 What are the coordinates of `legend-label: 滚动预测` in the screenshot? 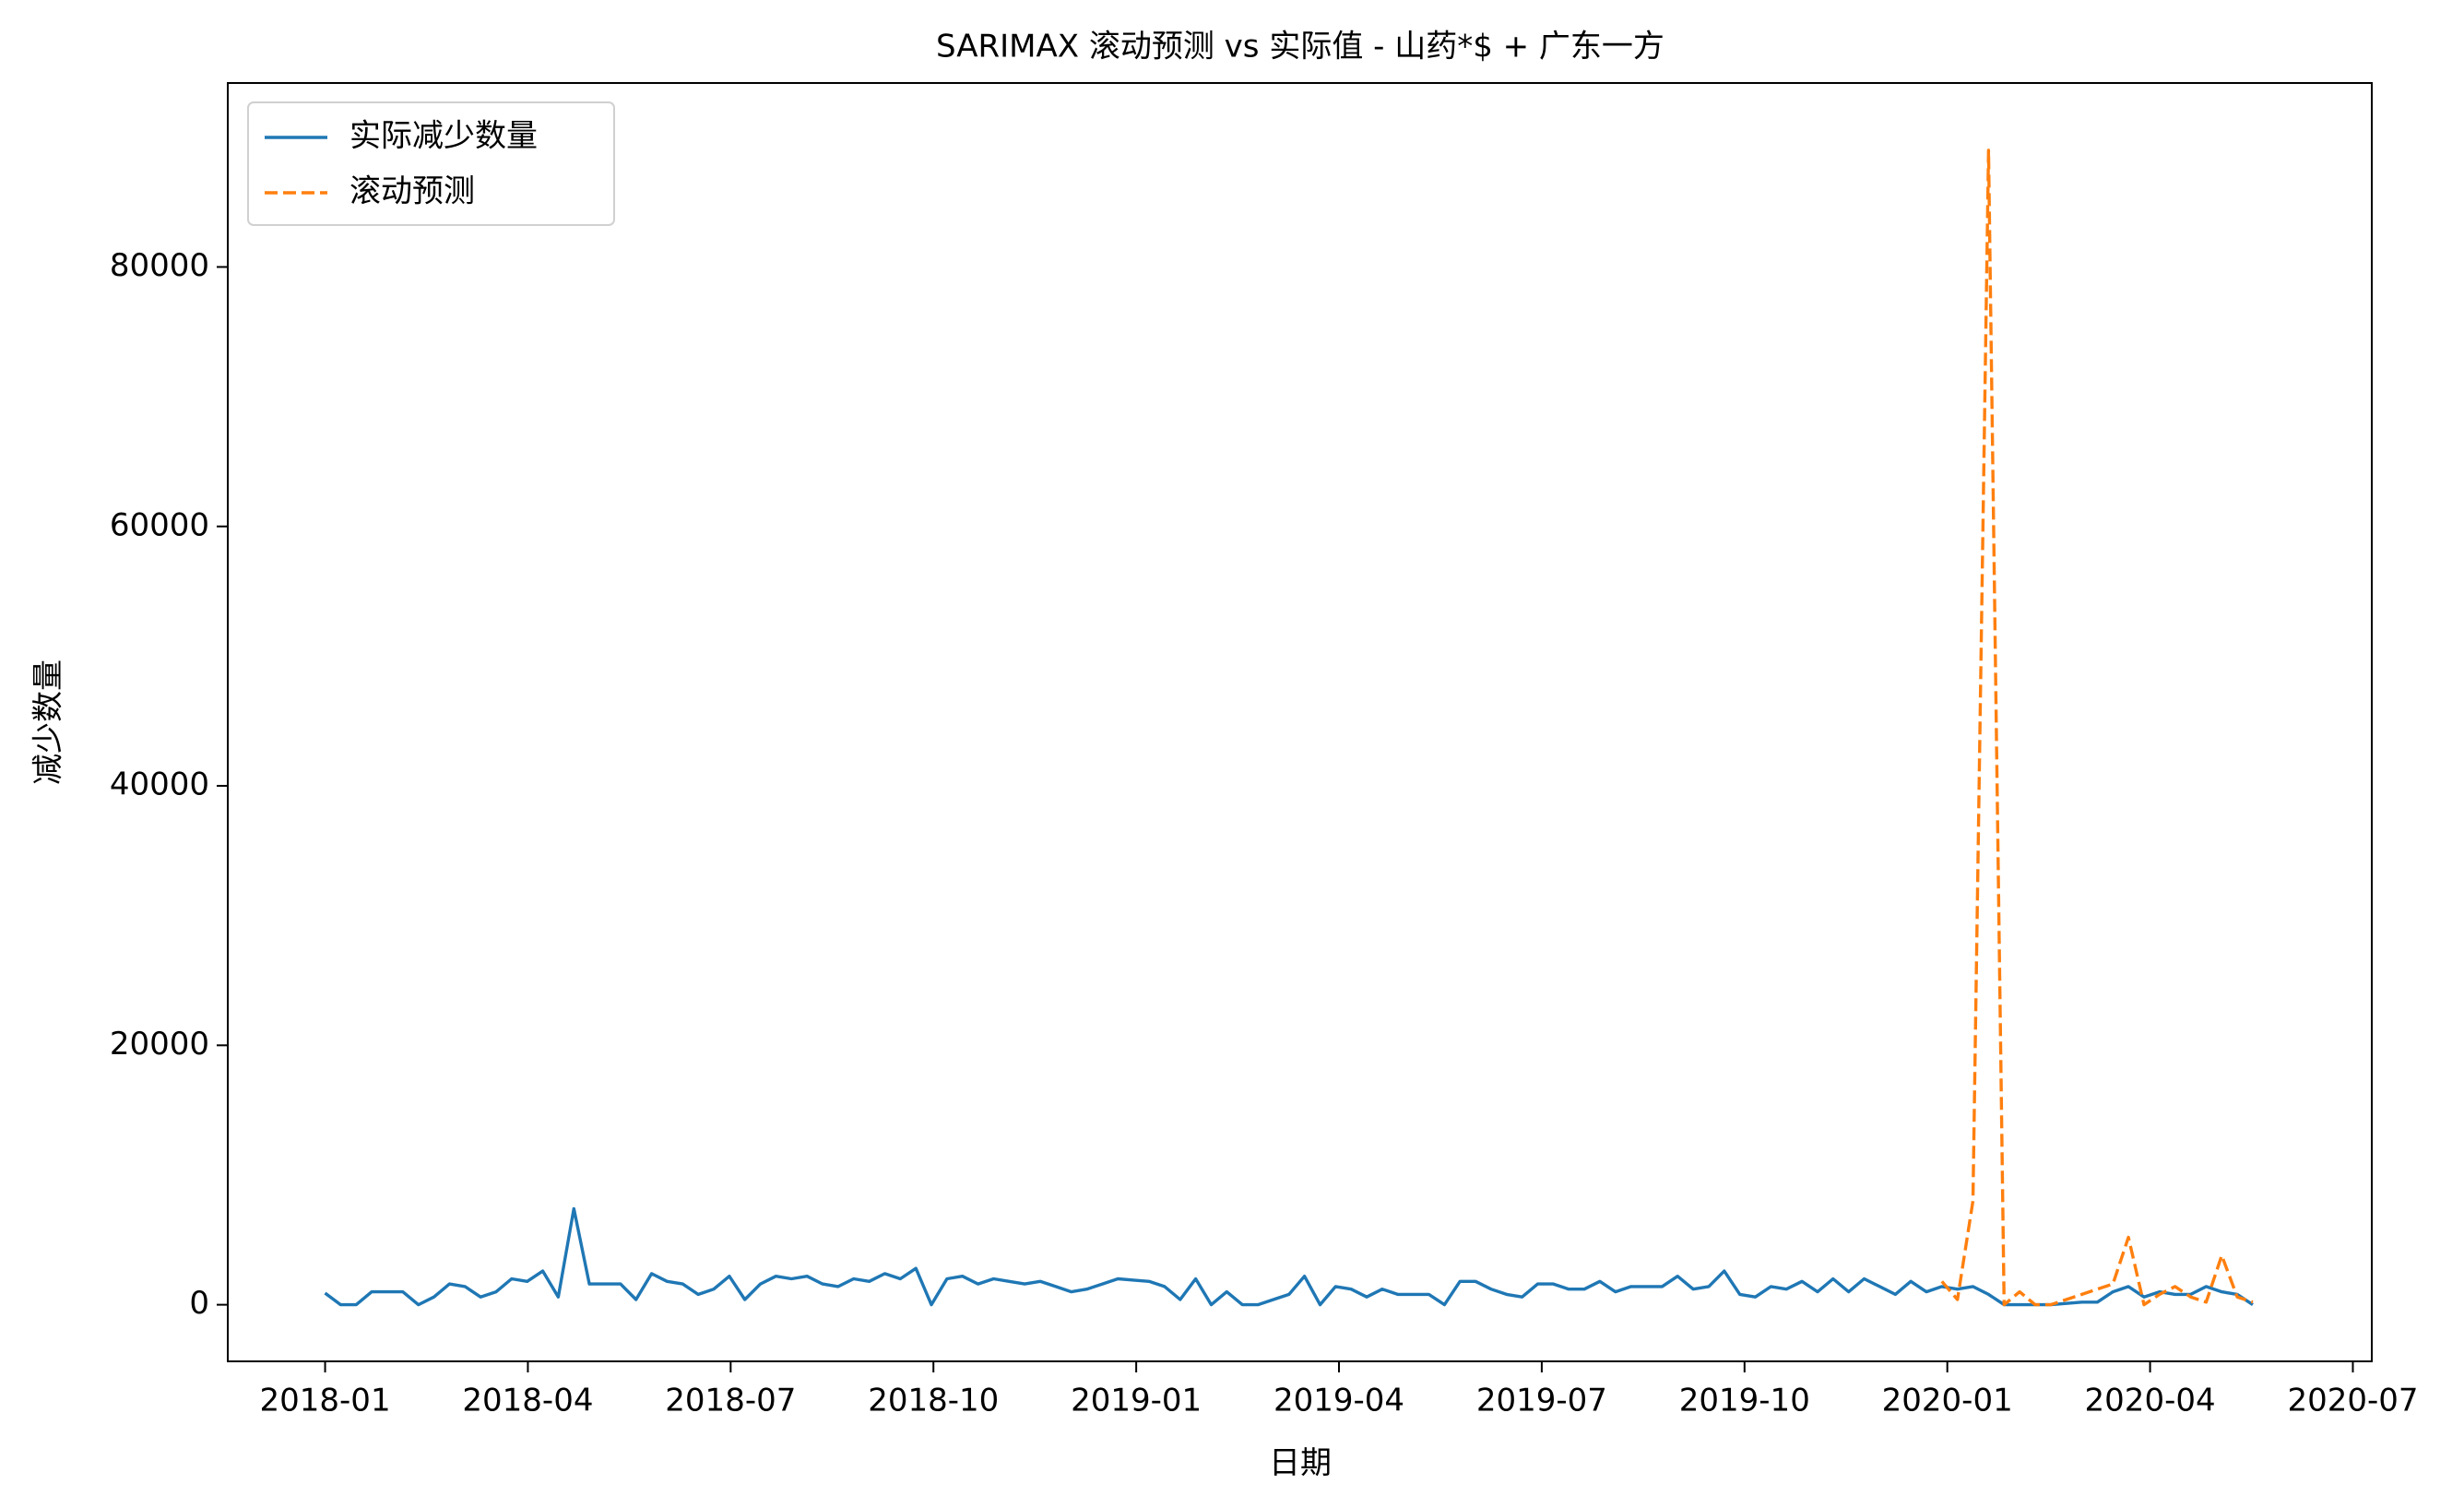 It's located at (412, 191).